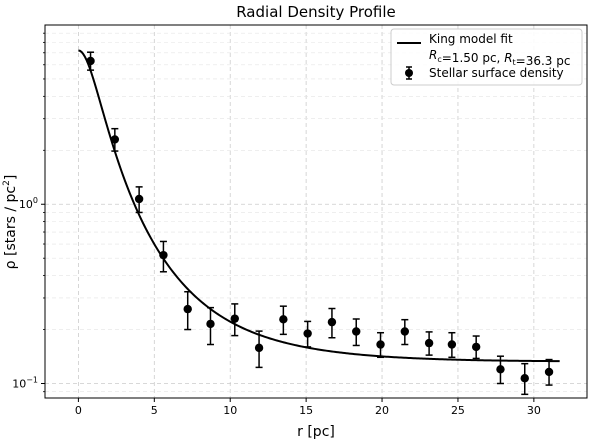 This screenshot has height=443, width=598. Describe the element at coordinates (154, 410) in the screenshot. I see `x-tick-label: 5` at that location.